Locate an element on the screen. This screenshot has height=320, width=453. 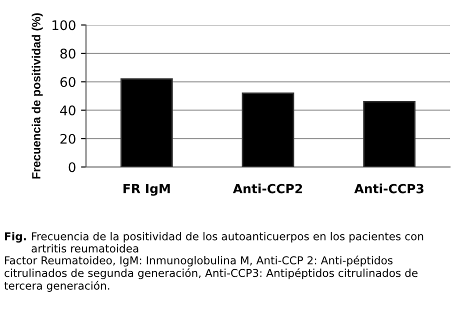
y-tick-label: 40 is located at coordinates (68, 110).